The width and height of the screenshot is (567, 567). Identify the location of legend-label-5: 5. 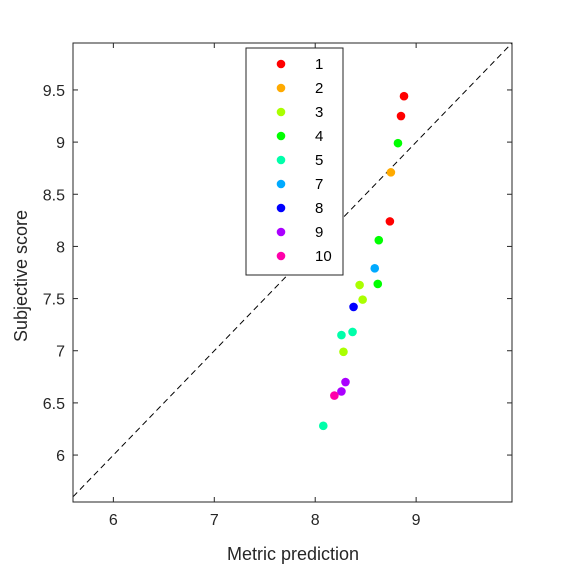
(319, 160).